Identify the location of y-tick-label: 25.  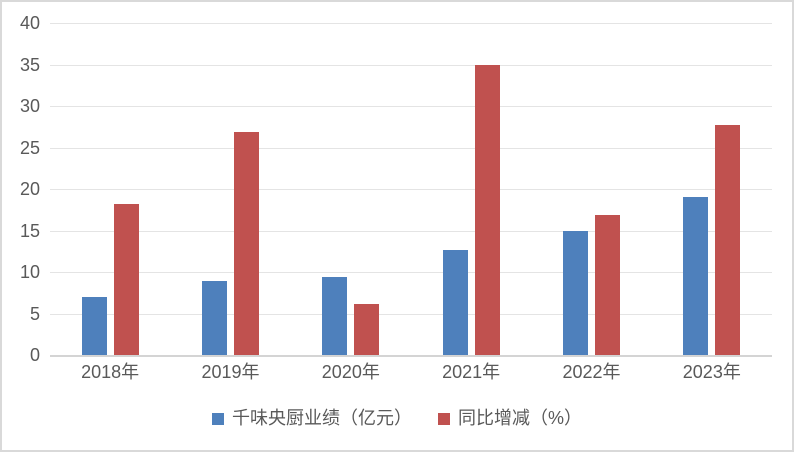
(29, 147).